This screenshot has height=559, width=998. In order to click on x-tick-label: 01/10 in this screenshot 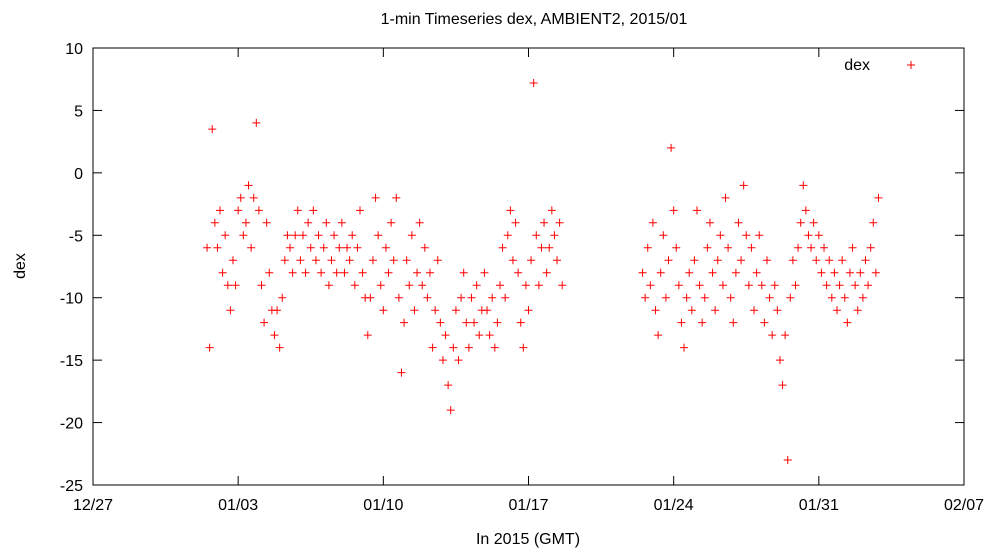, I will do `click(383, 505)`.